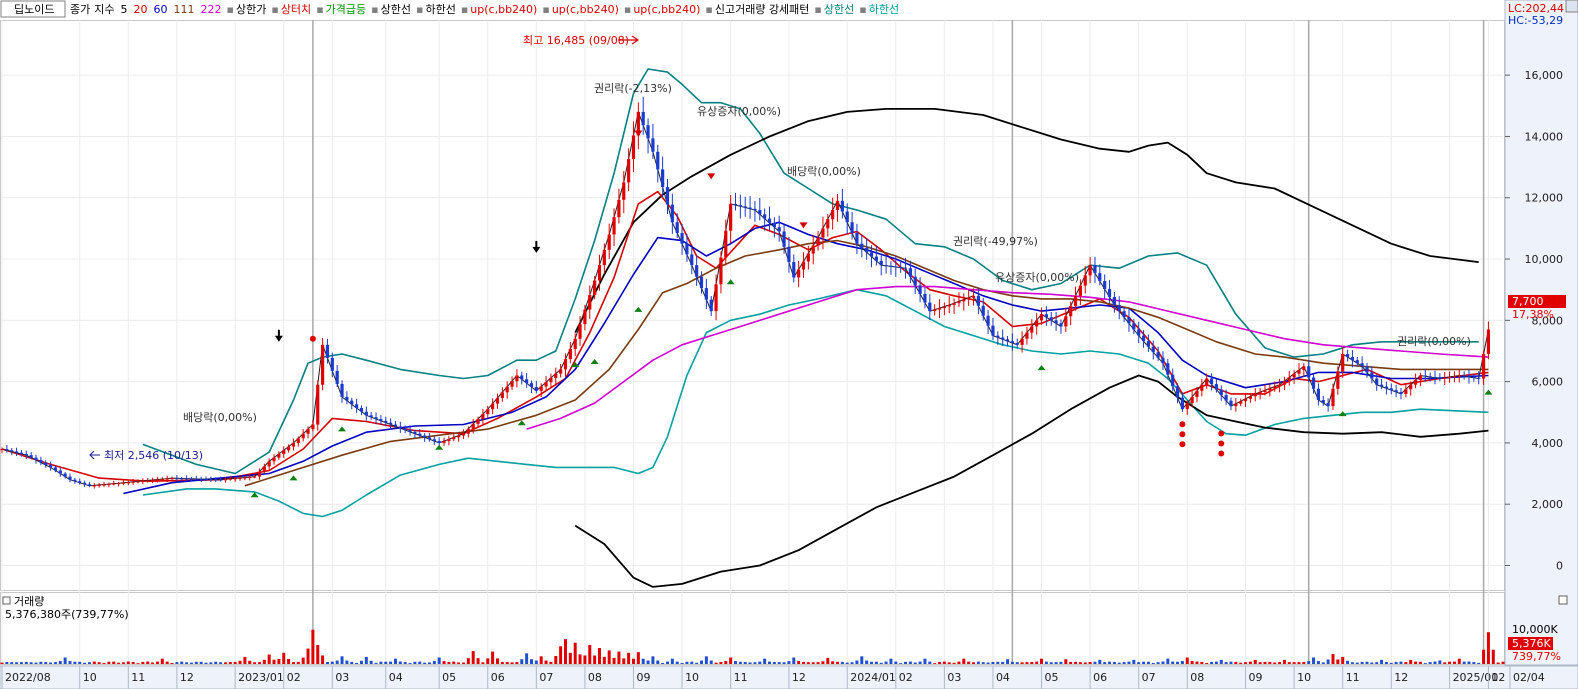  Describe the element at coordinates (251, 9) in the screenshot. I see `legend-item: 상한가` at that location.